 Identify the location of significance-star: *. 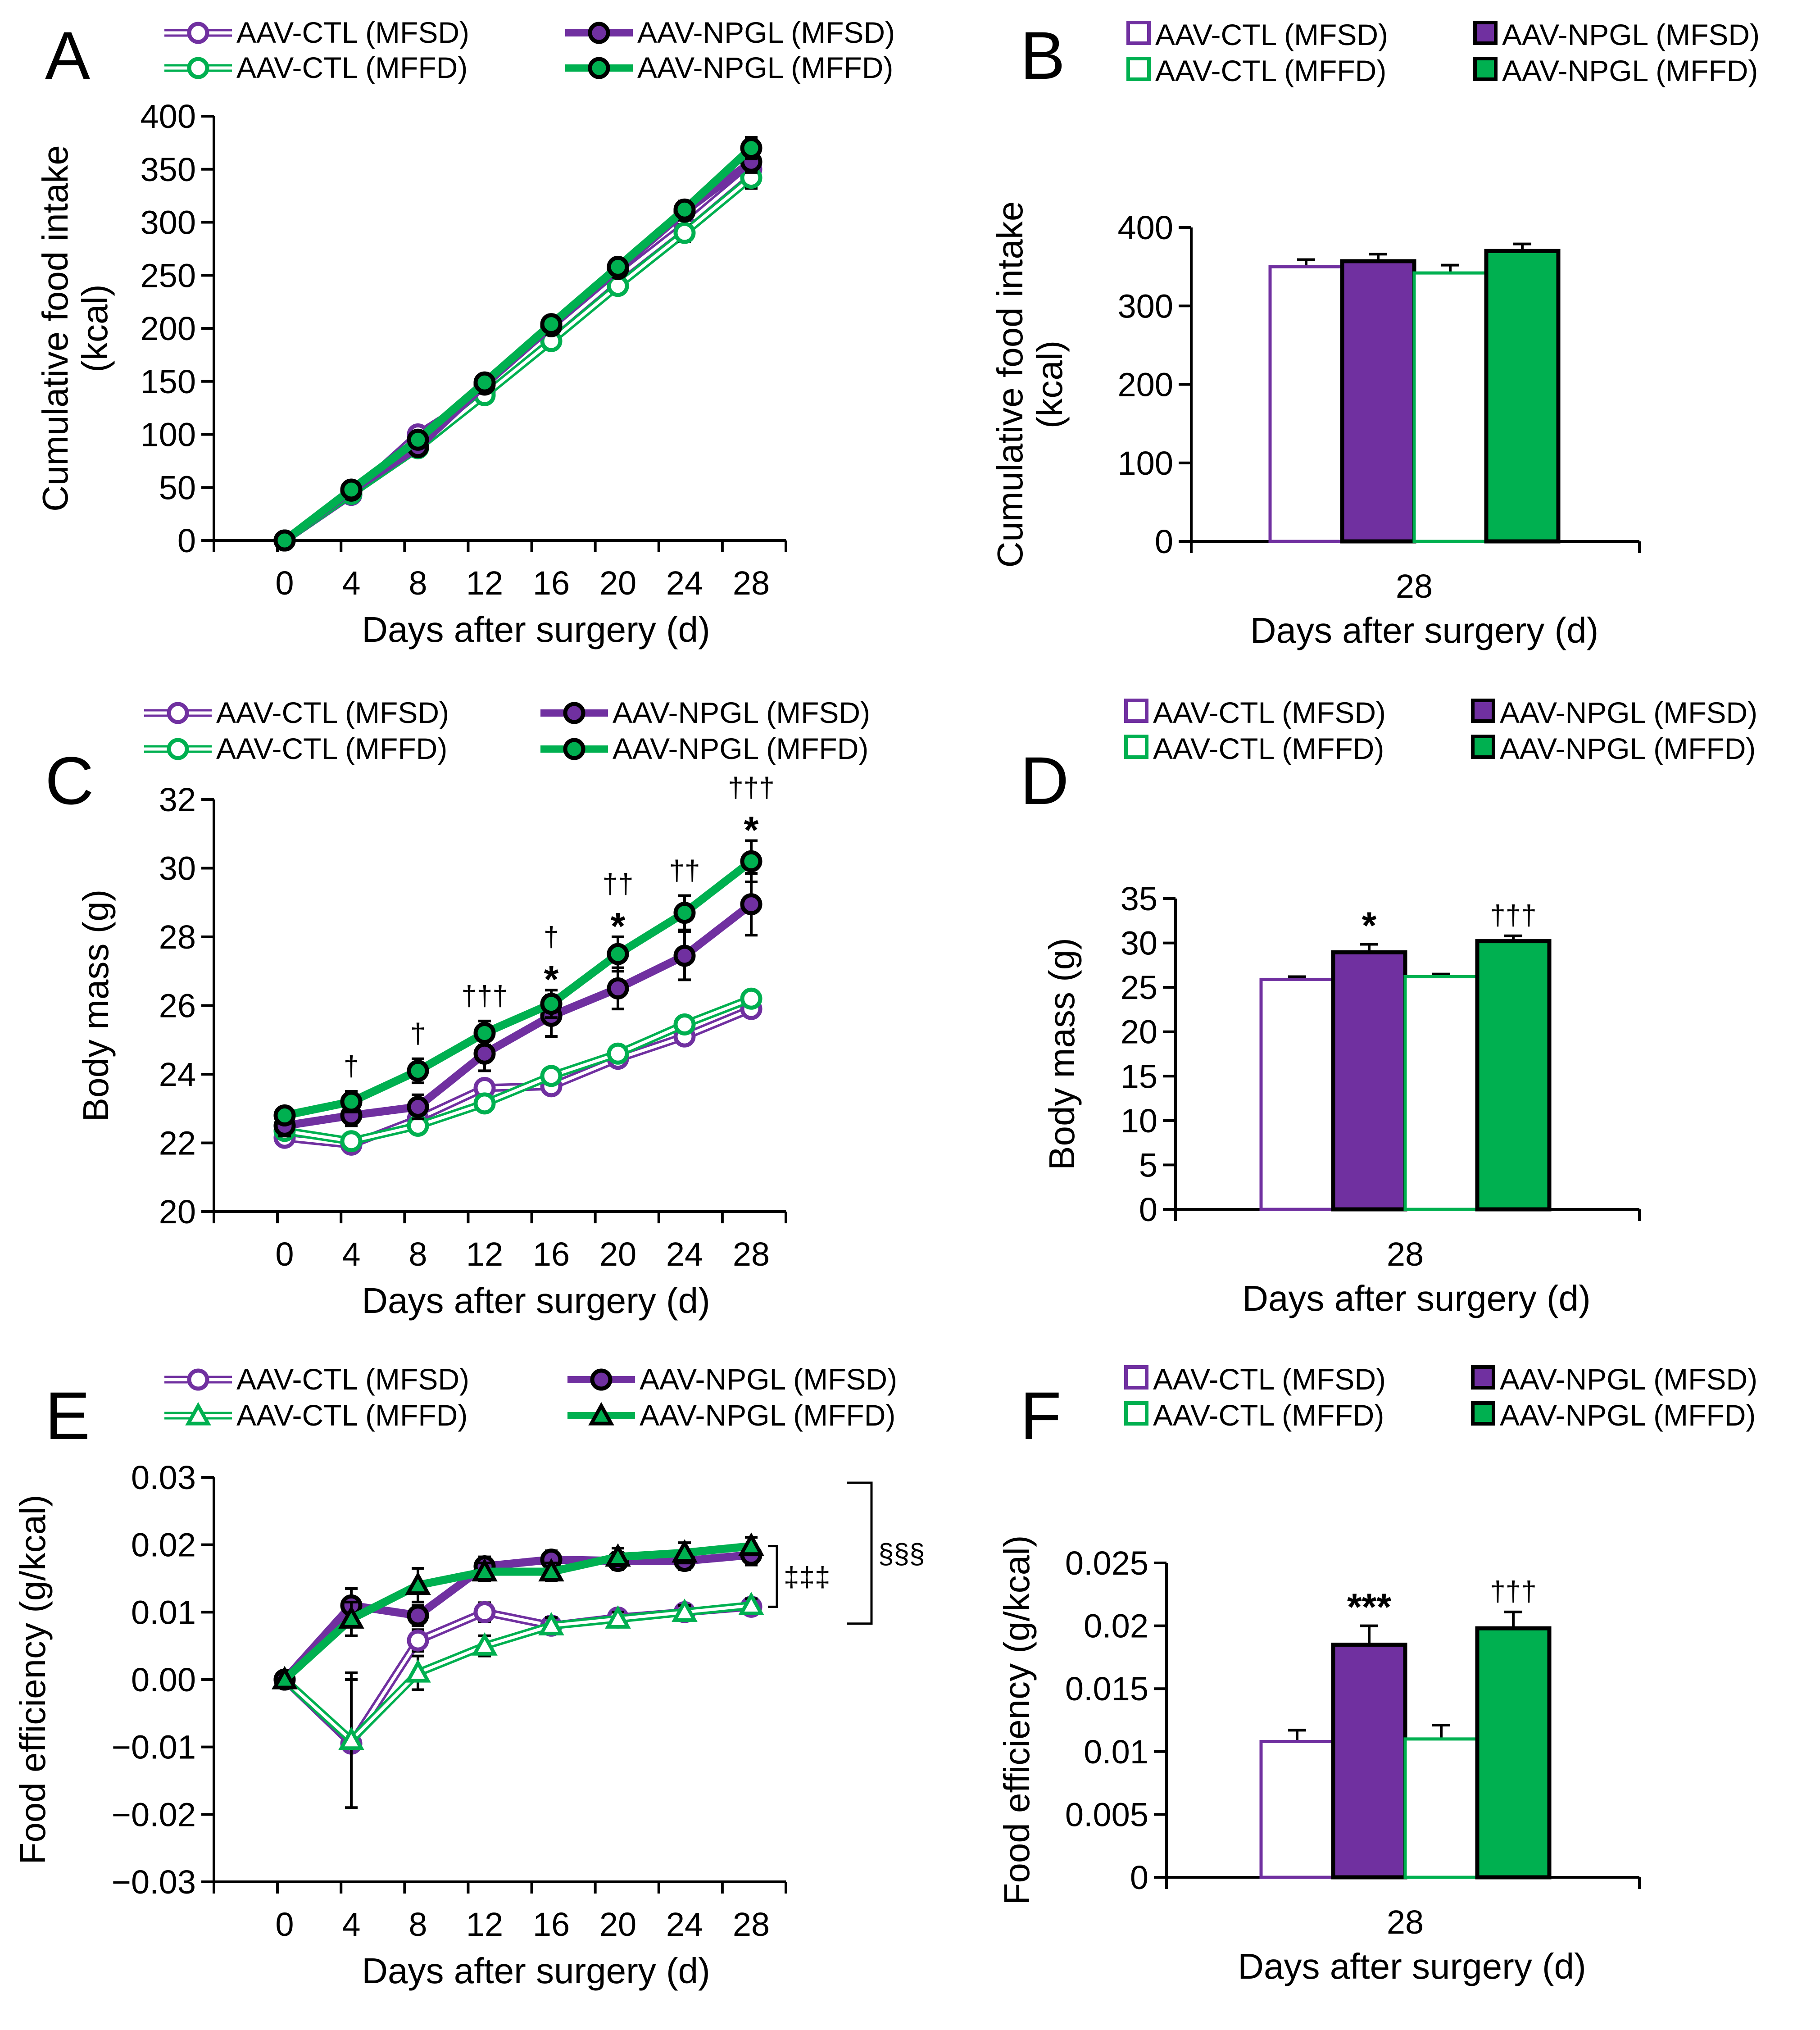
(551, 979).